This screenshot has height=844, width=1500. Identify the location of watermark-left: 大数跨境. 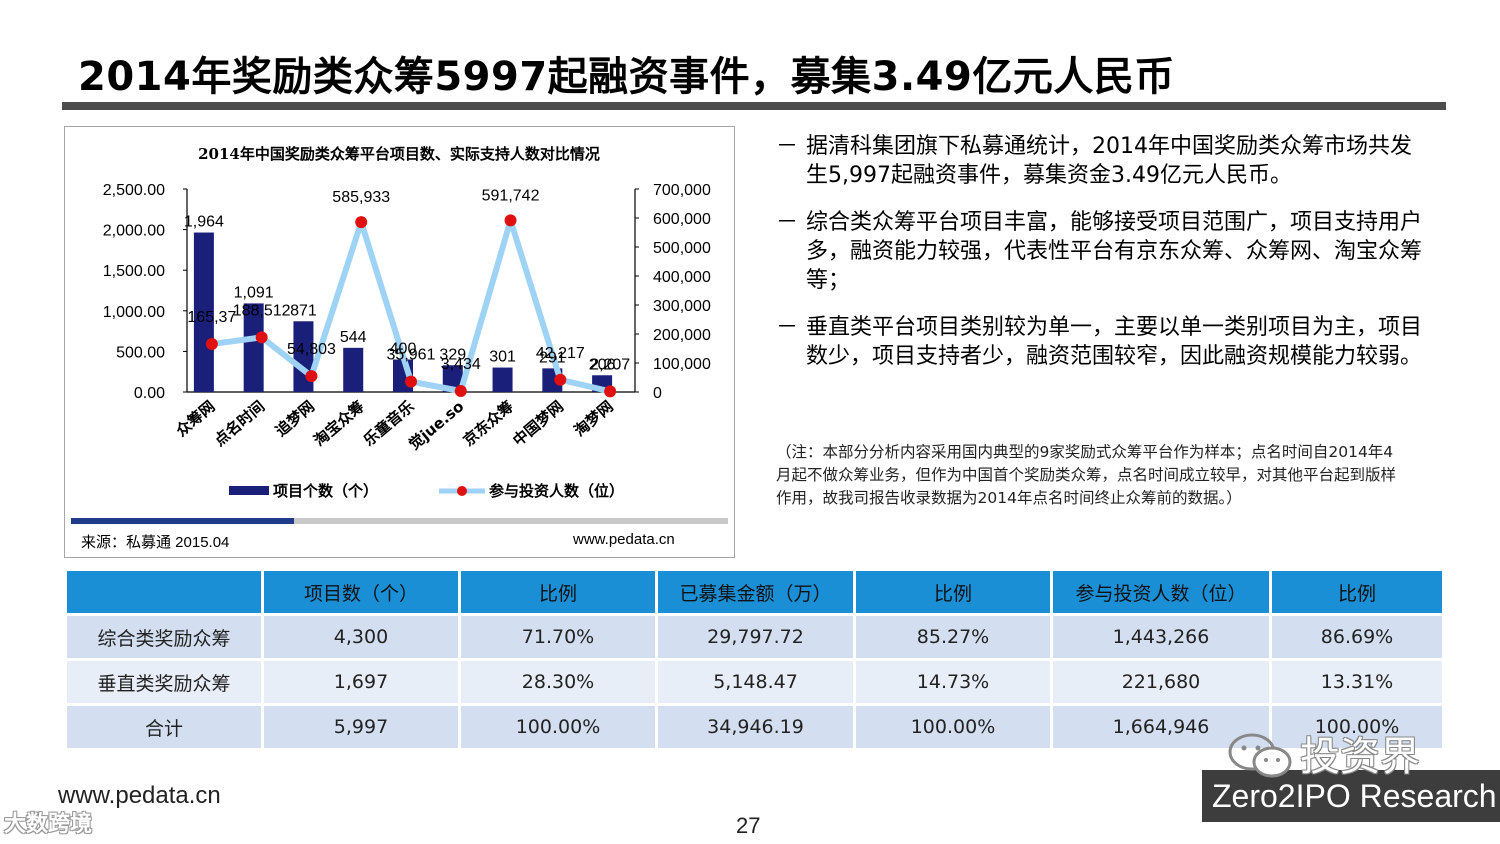
(48, 824).